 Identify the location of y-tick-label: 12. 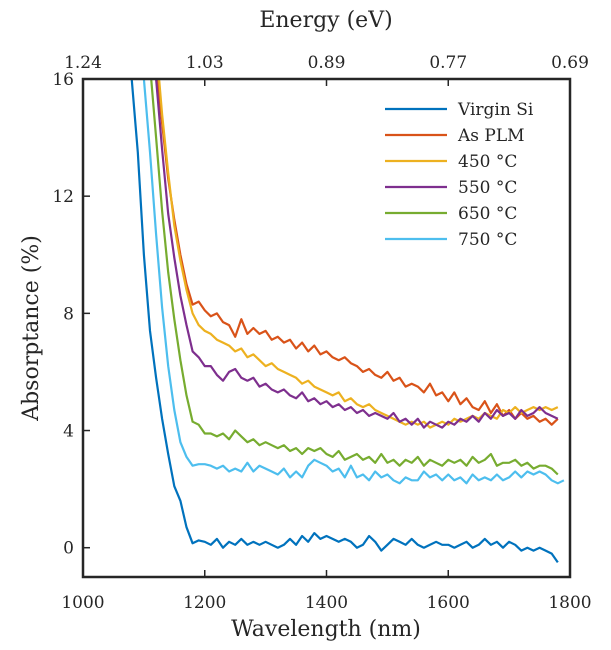
(63, 197).